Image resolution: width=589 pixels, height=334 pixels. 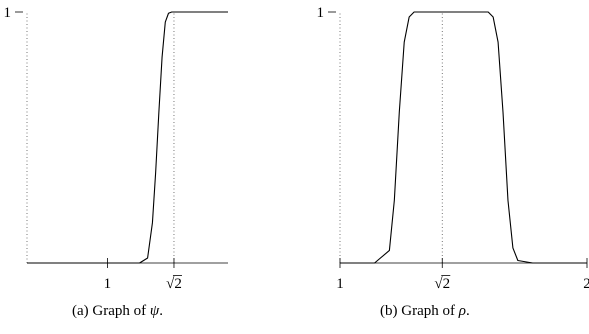 I want to click on psi-x-tick-label-1: √2, so click(x=174, y=284).